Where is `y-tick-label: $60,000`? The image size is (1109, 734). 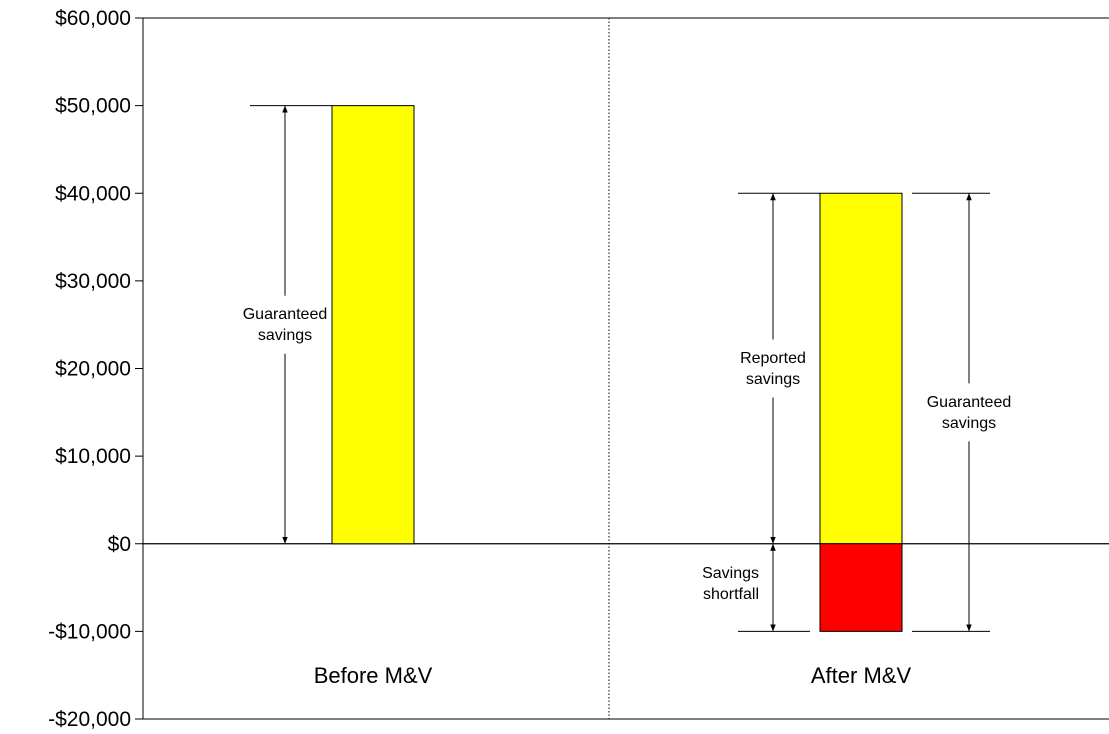 y-tick-label: $60,000 is located at coordinates (93, 18).